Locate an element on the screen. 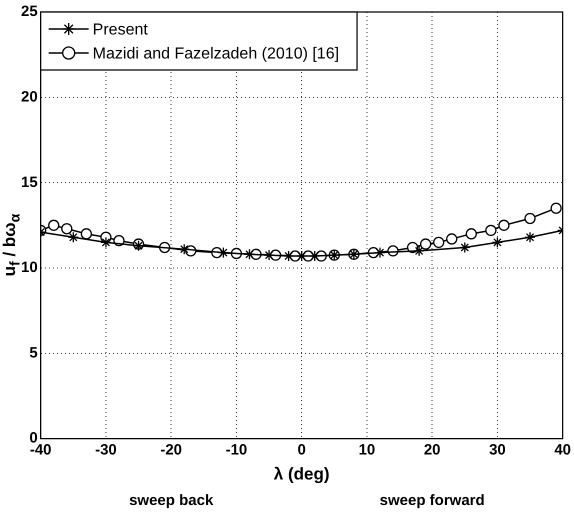 This screenshot has width=574, height=513. x-tick-label: 10 is located at coordinates (367, 450).